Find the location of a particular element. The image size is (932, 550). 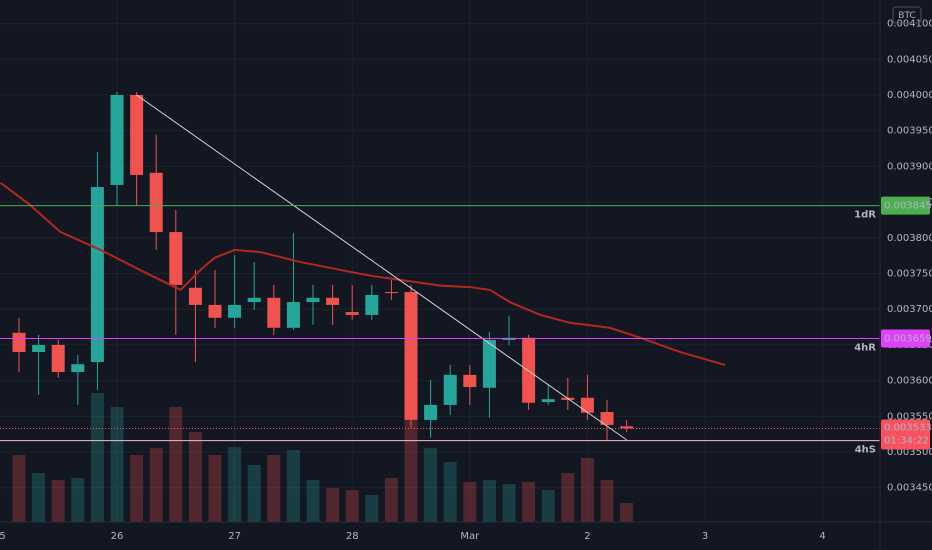

x-tick-label: Mar is located at coordinates (470, 536).